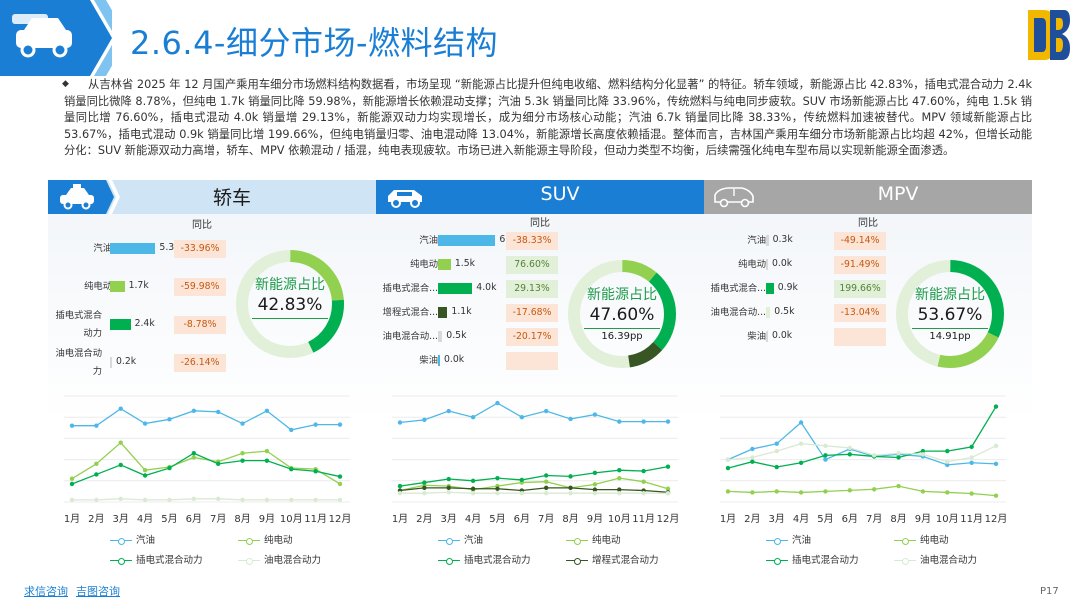 The height and width of the screenshot is (607, 1080). What do you see at coordinates (138, 285) in the screenshot?
I see `bar-value-label: 1.7k` at bounding box center [138, 285].